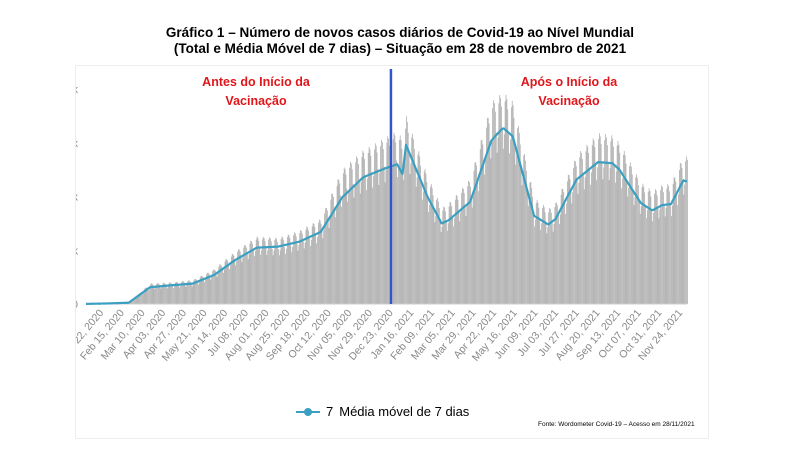  What do you see at coordinates (256, 82) in the screenshot?
I see `annotation-text: Antes do Início da` at bounding box center [256, 82].